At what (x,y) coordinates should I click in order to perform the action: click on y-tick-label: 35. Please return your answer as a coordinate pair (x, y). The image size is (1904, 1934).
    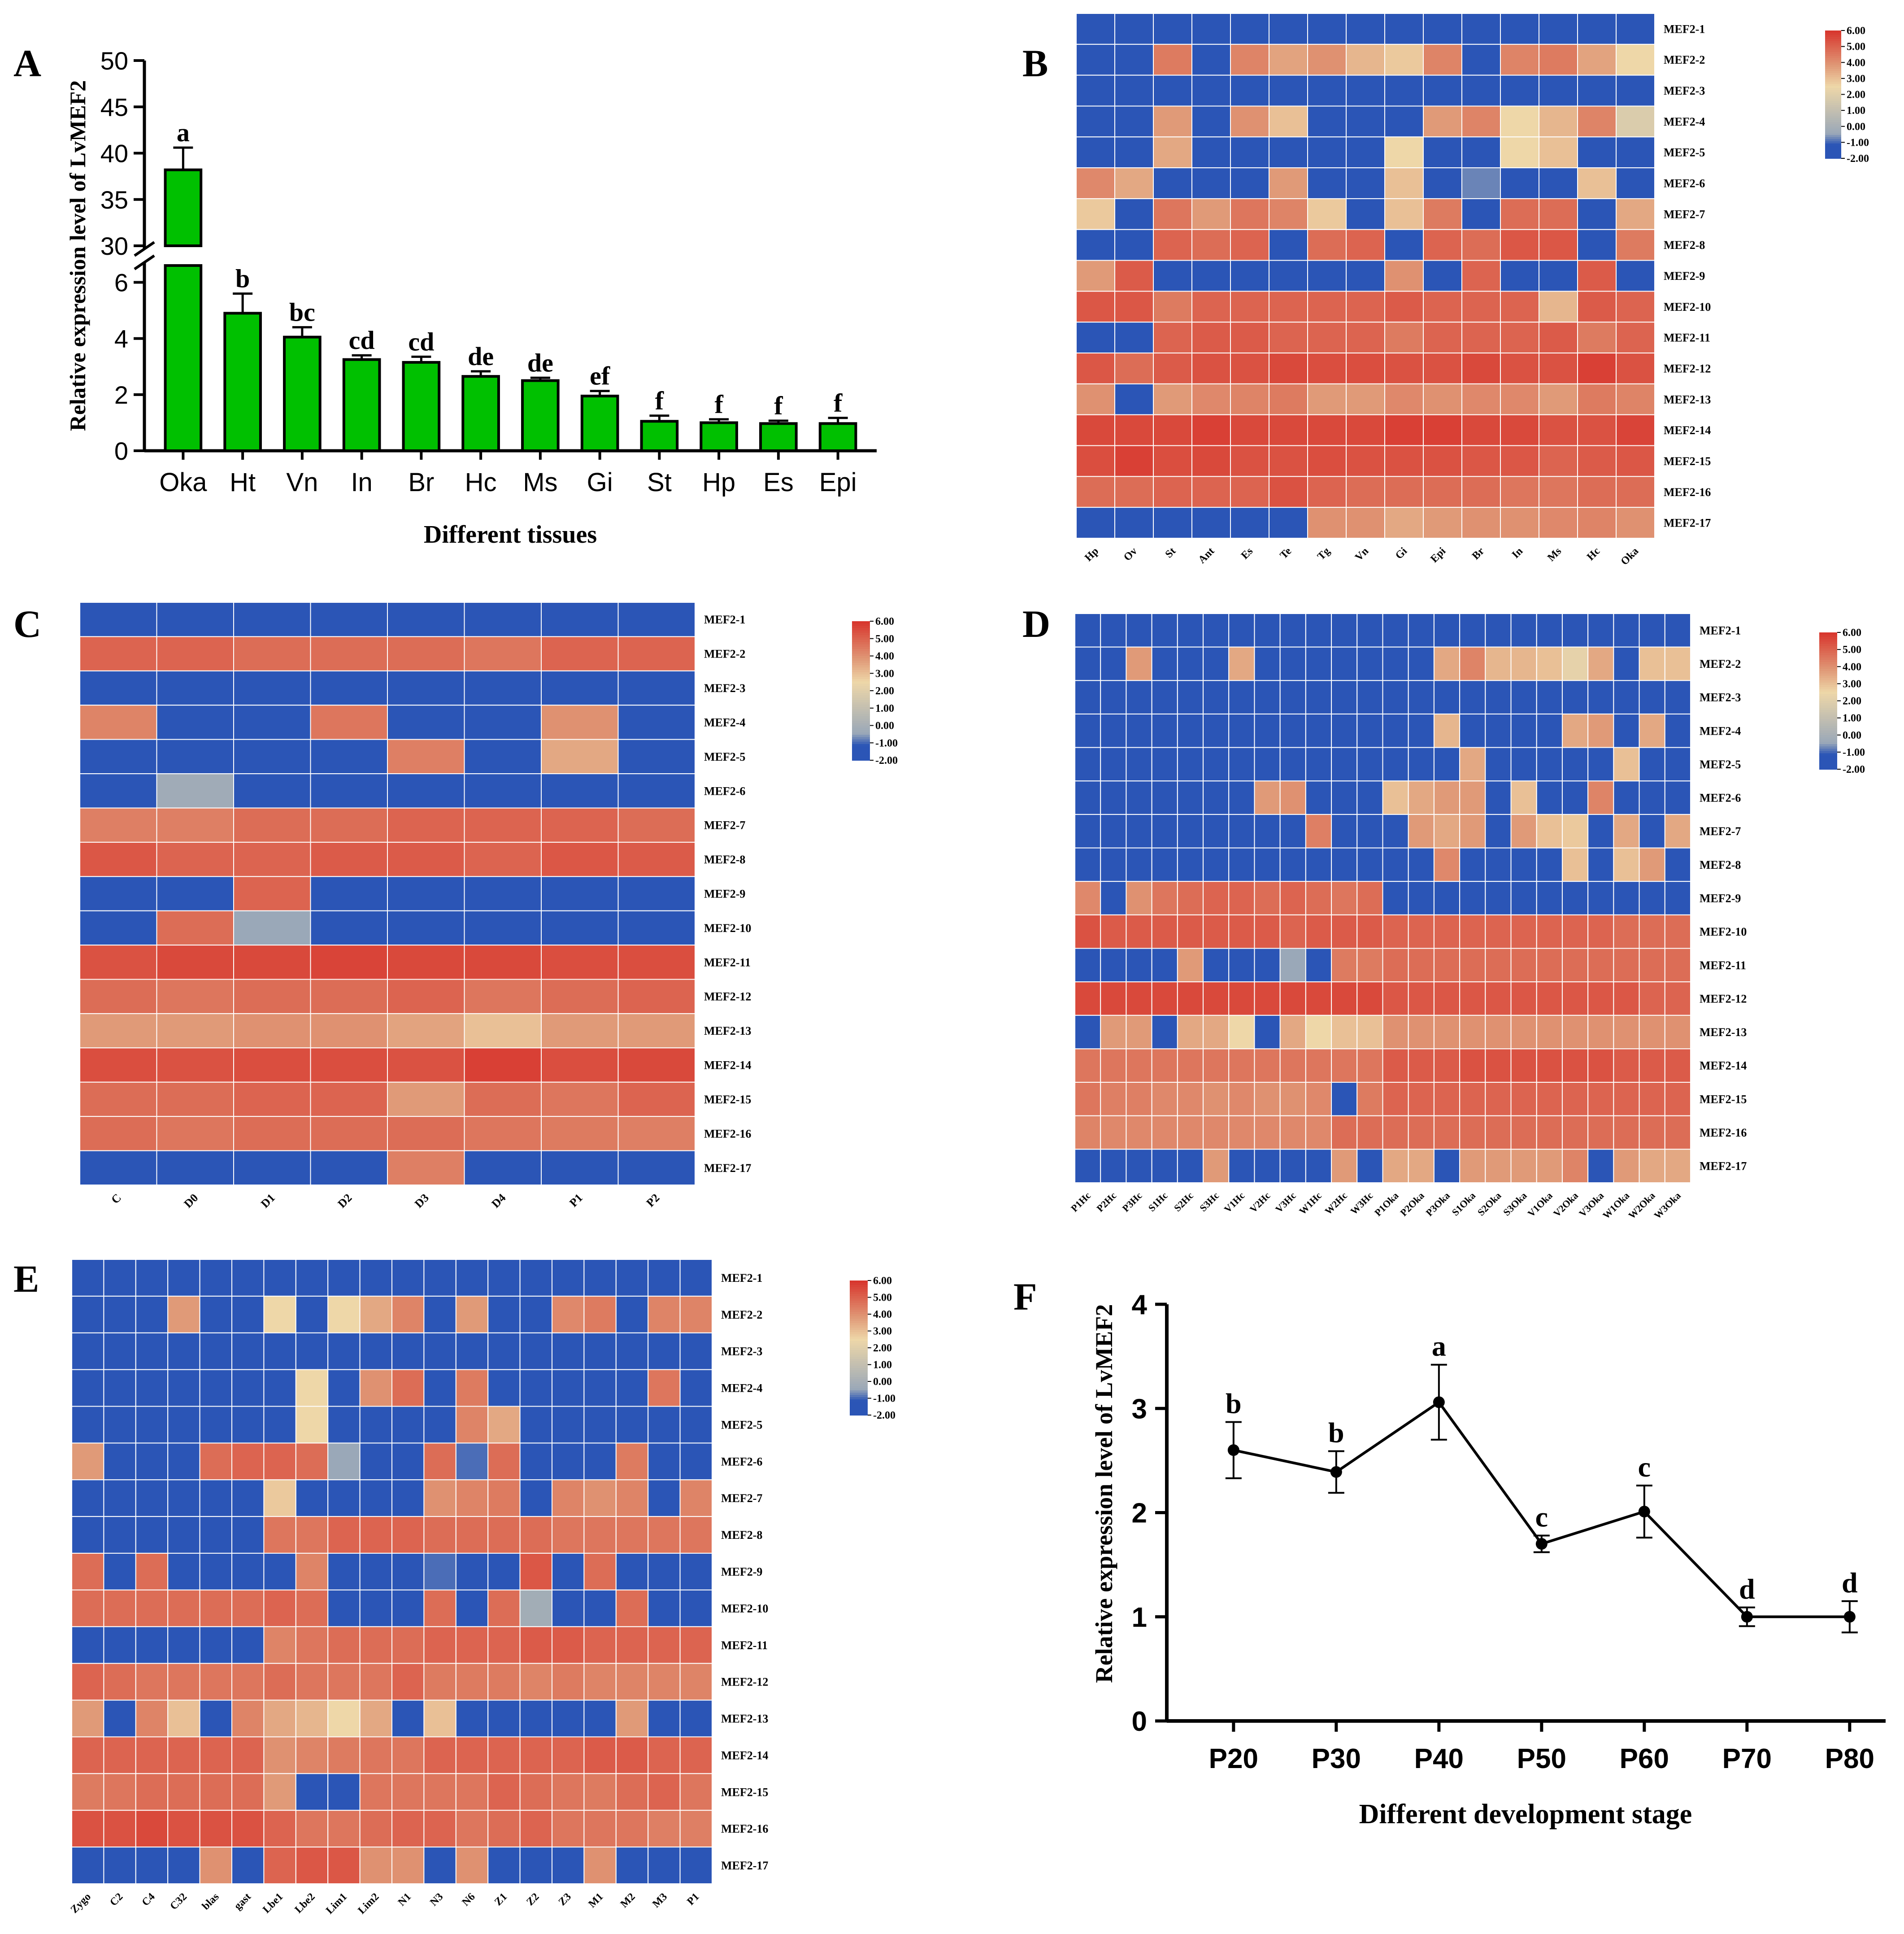
    Looking at the image, I should click on (114, 200).